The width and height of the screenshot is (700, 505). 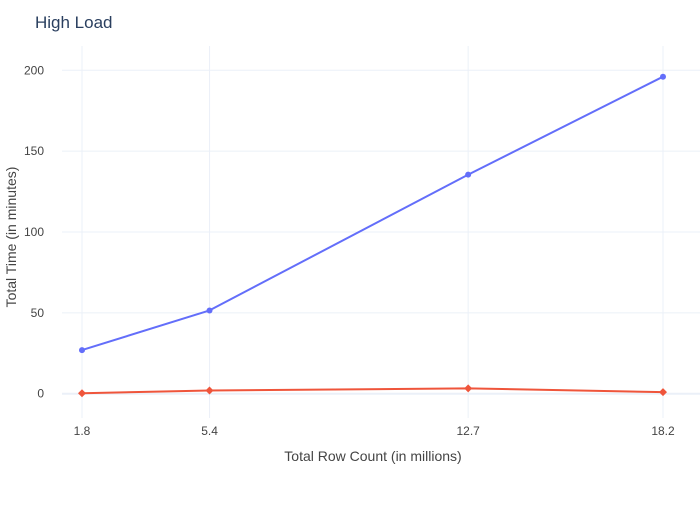 What do you see at coordinates (38, 313) in the screenshot?
I see `y-tick-label: 50` at bounding box center [38, 313].